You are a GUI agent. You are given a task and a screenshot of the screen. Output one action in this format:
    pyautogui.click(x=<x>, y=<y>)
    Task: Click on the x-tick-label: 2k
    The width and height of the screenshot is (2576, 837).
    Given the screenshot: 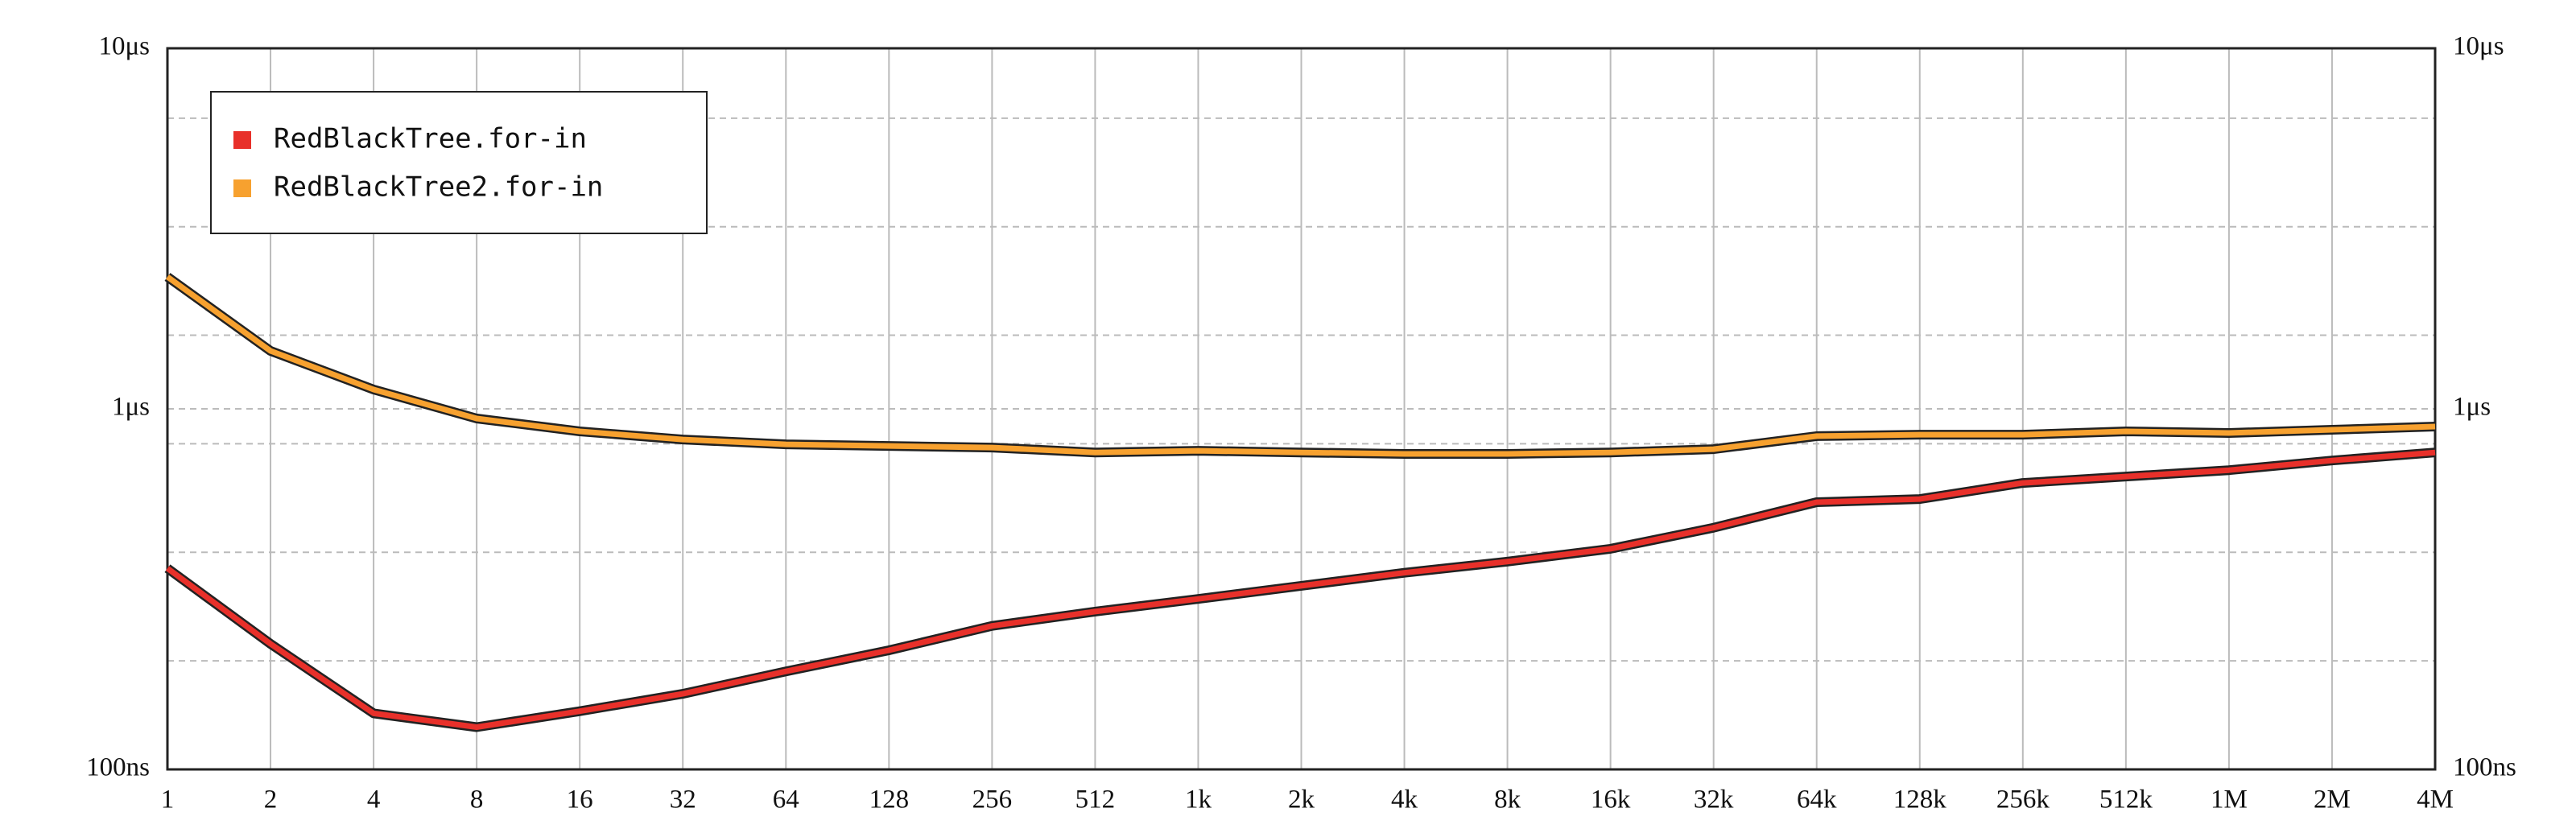 What is the action you would take?
    pyautogui.click(x=1301, y=799)
    